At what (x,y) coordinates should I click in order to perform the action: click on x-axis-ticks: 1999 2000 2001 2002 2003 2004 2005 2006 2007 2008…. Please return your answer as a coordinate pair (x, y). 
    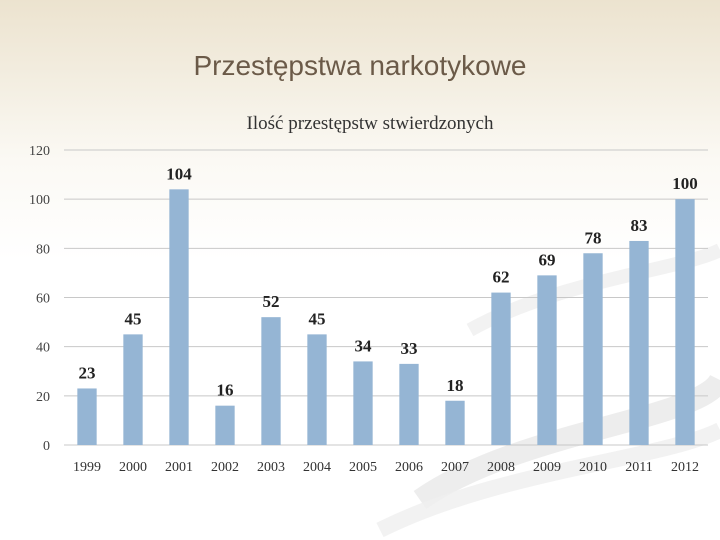
    Looking at the image, I should click on (386, 467).